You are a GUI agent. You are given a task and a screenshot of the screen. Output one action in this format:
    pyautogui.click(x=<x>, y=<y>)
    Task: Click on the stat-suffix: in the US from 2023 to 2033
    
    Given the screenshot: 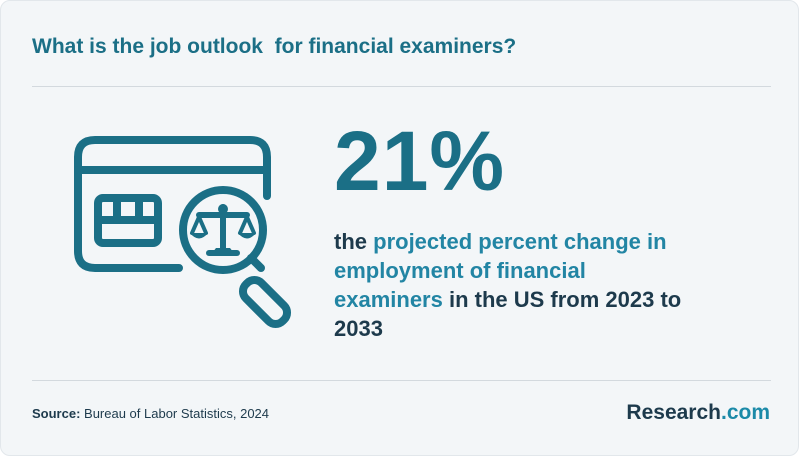 What is the action you would take?
    pyautogui.click(x=508, y=314)
    